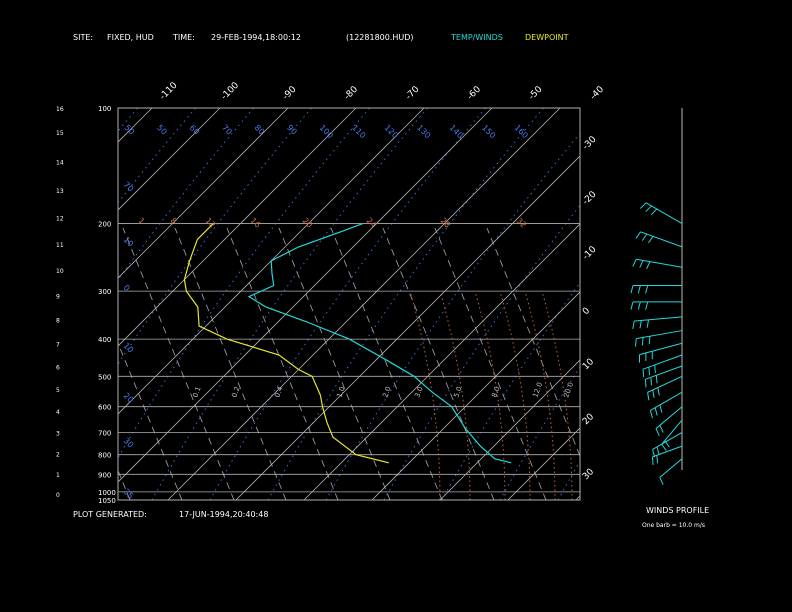 The height and width of the screenshot is (612, 792). I want to click on height-tick-label: 2, so click(58, 455).